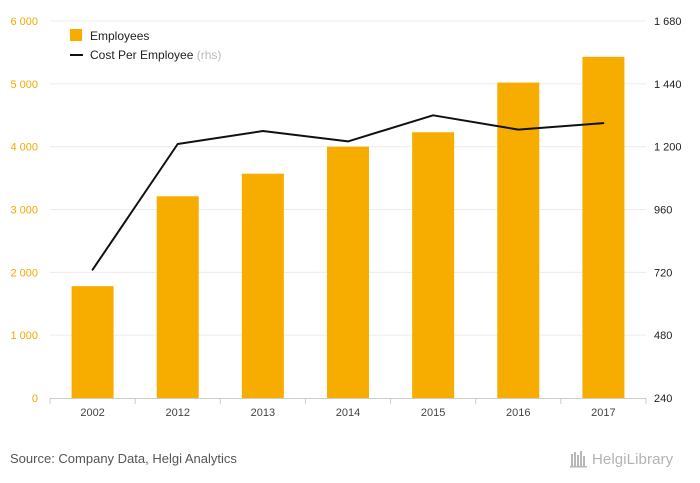  What do you see at coordinates (263, 413) in the screenshot?
I see `x-tick-label: 2013` at bounding box center [263, 413].